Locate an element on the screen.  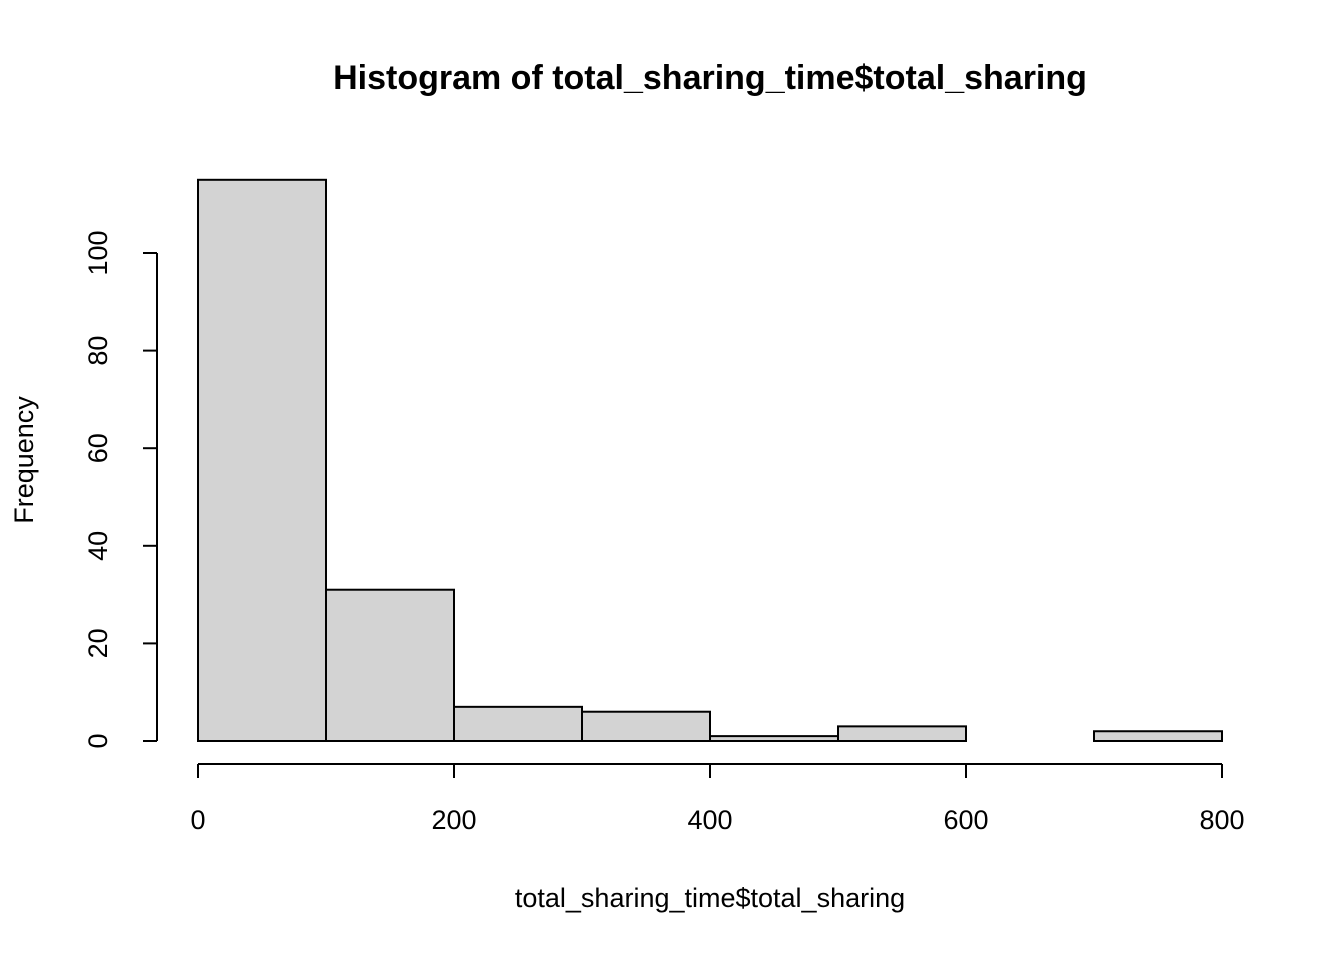
y-tick-label: 20 is located at coordinates (98, 643).